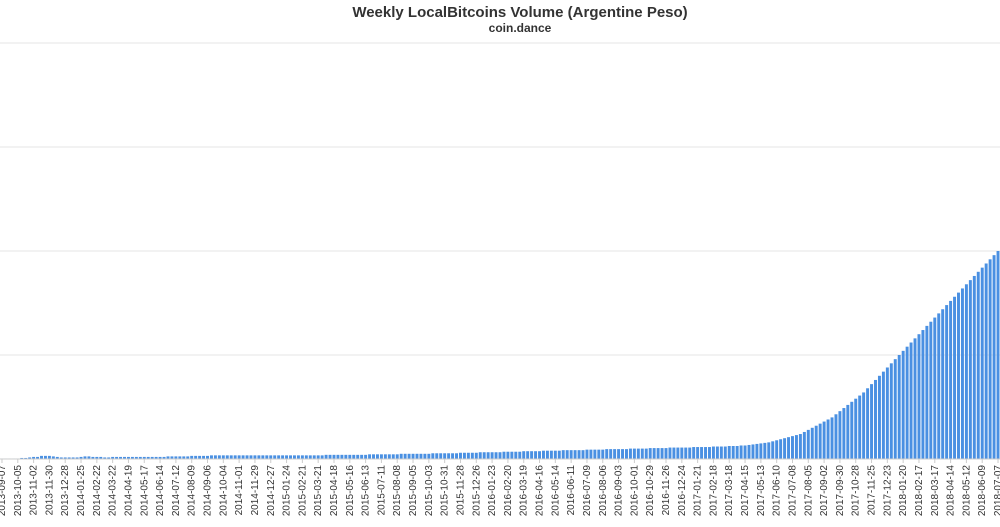 Image resolution: width=1000 pixels, height=527 pixels. What do you see at coordinates (144, 491) in the screenshot?
I see `x-tick-label: 2014-05-17` at bounding box center [144, 491].